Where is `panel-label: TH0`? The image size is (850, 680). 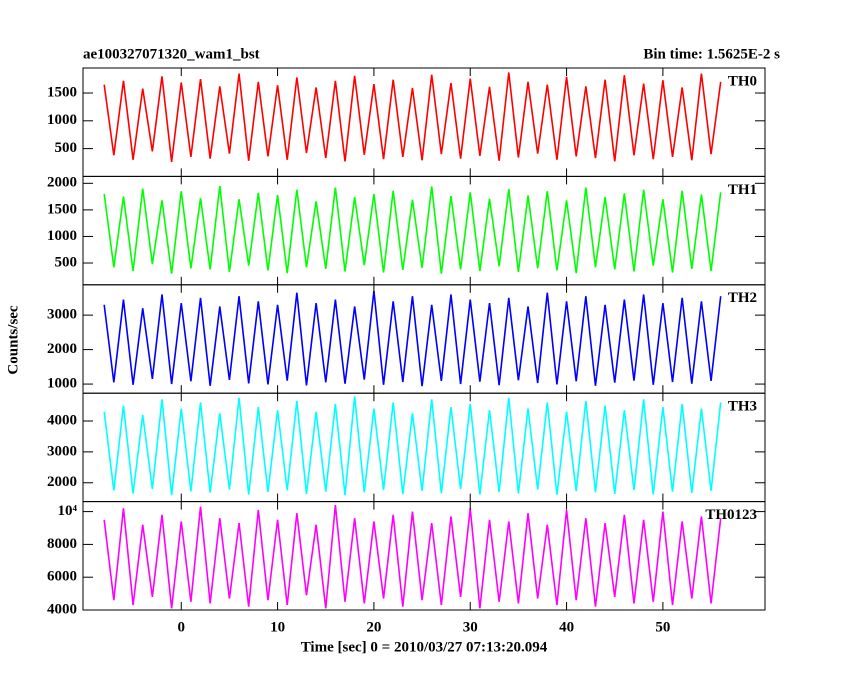
panel-label: TH0 is located at coordinates (742, 81).